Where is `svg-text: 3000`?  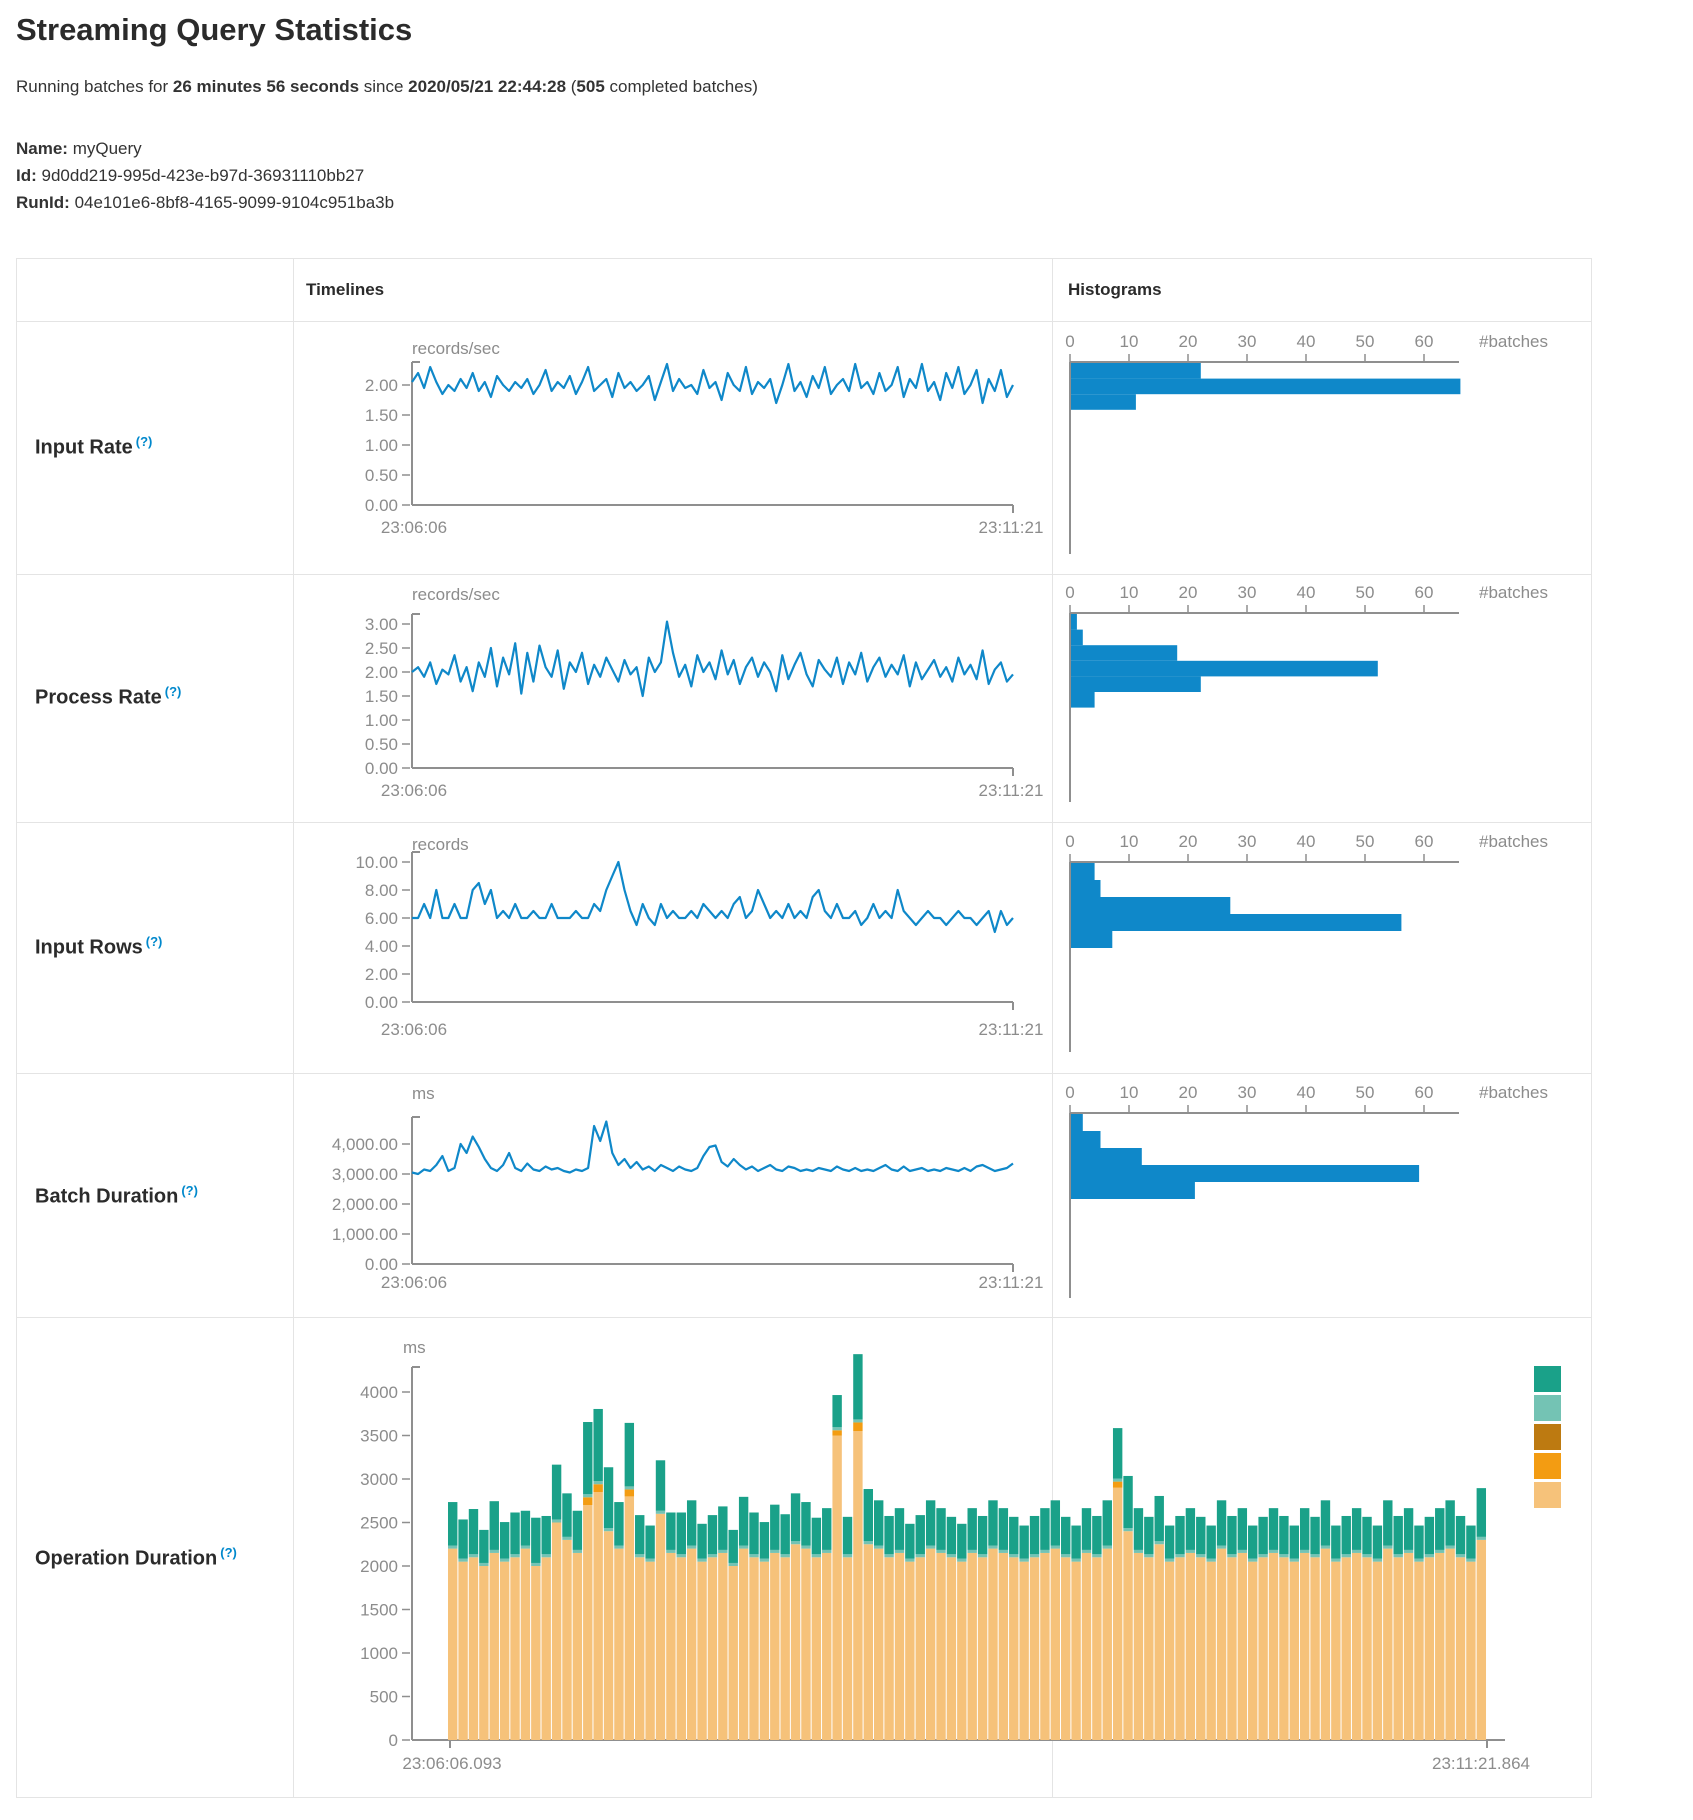 svg-text: 3000 is located at coordinates (379, 1479).